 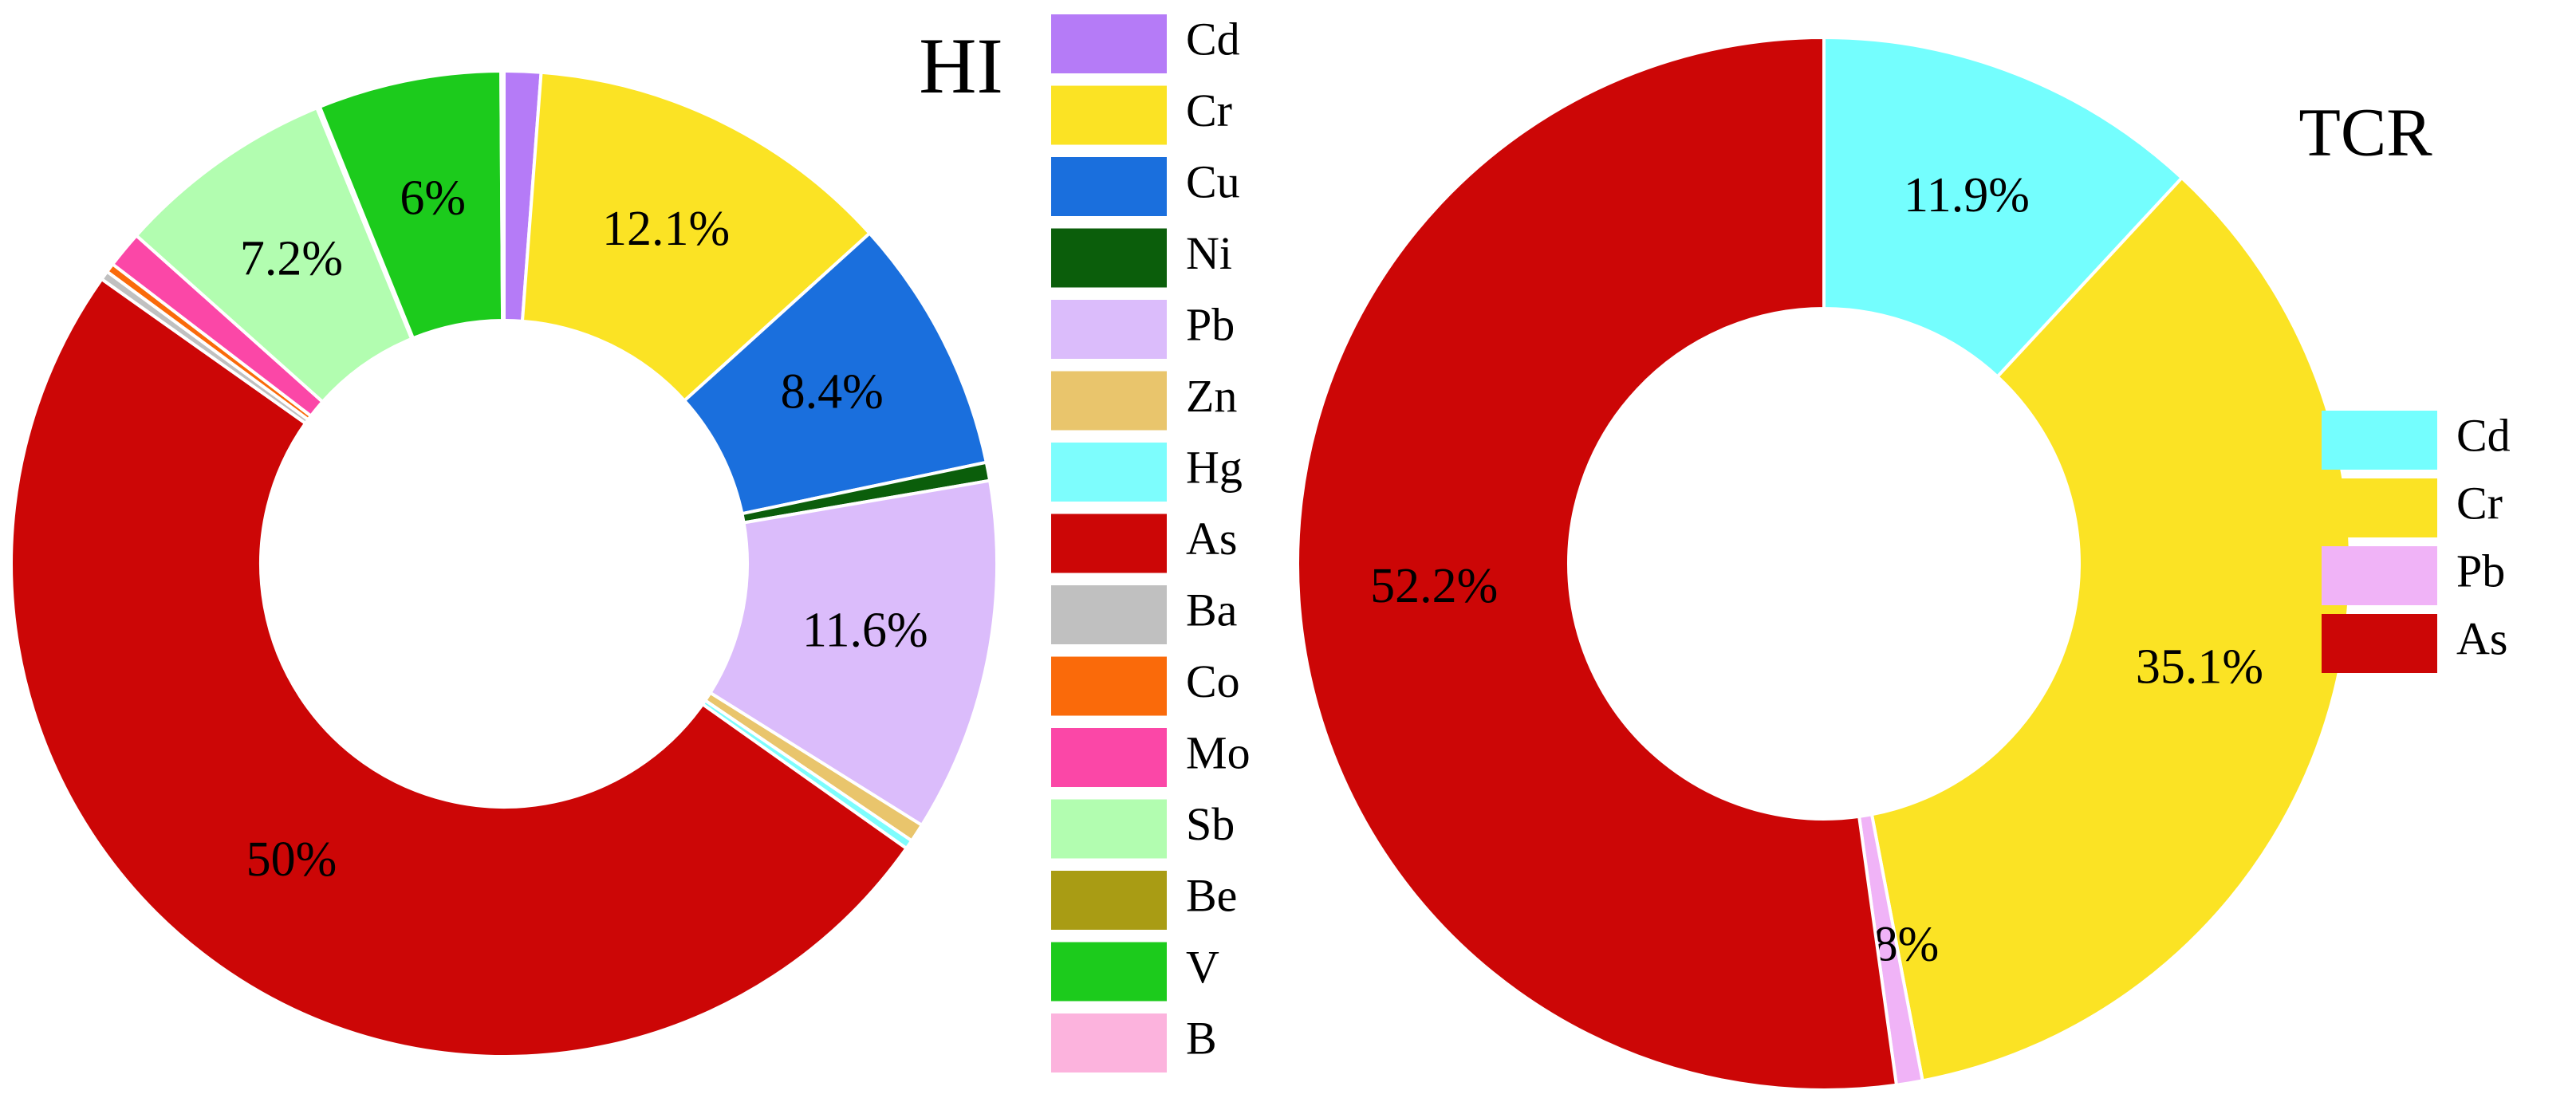 What do you see at coordinates (291, 258) in the screenshot?
I see `data-label: 7.2%` at bounding box center [291, 258].